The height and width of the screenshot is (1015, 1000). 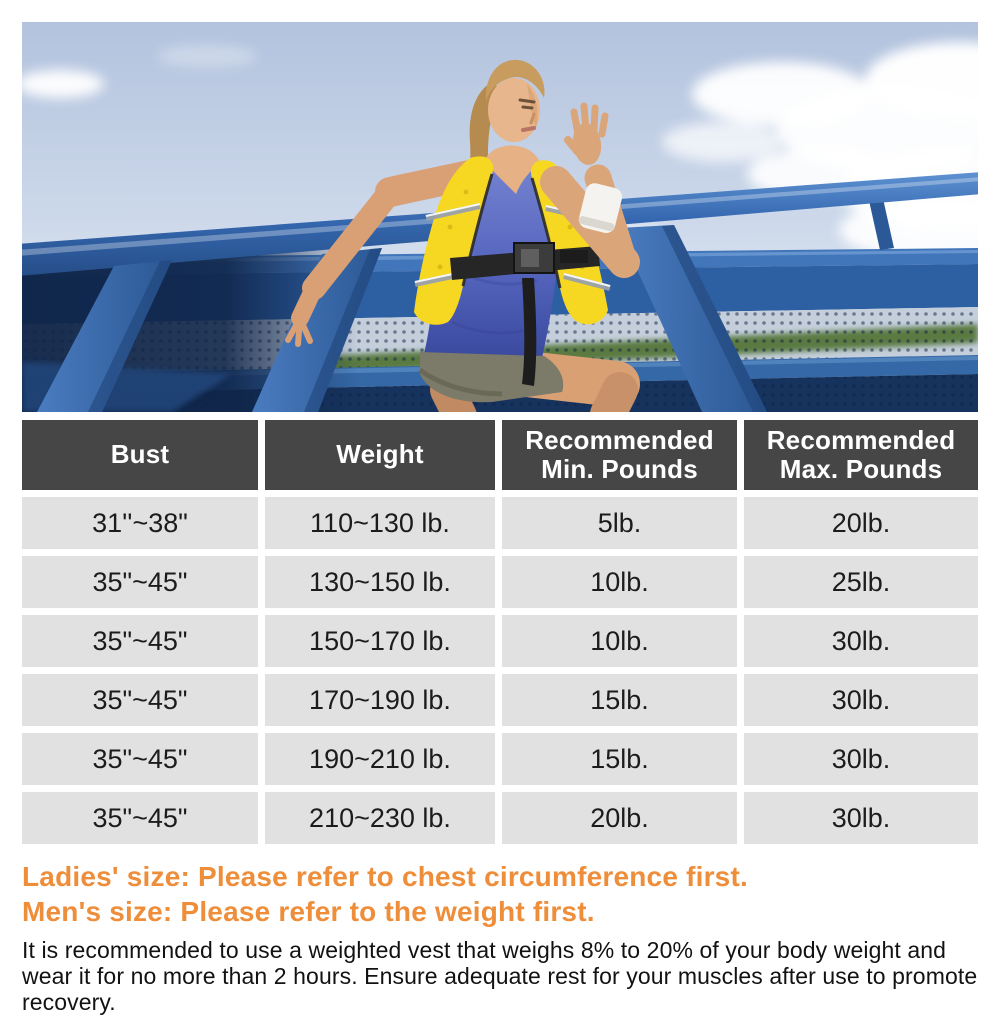 I want to click on cell-weight: 130~150 lb., so click(x=380, y=582).